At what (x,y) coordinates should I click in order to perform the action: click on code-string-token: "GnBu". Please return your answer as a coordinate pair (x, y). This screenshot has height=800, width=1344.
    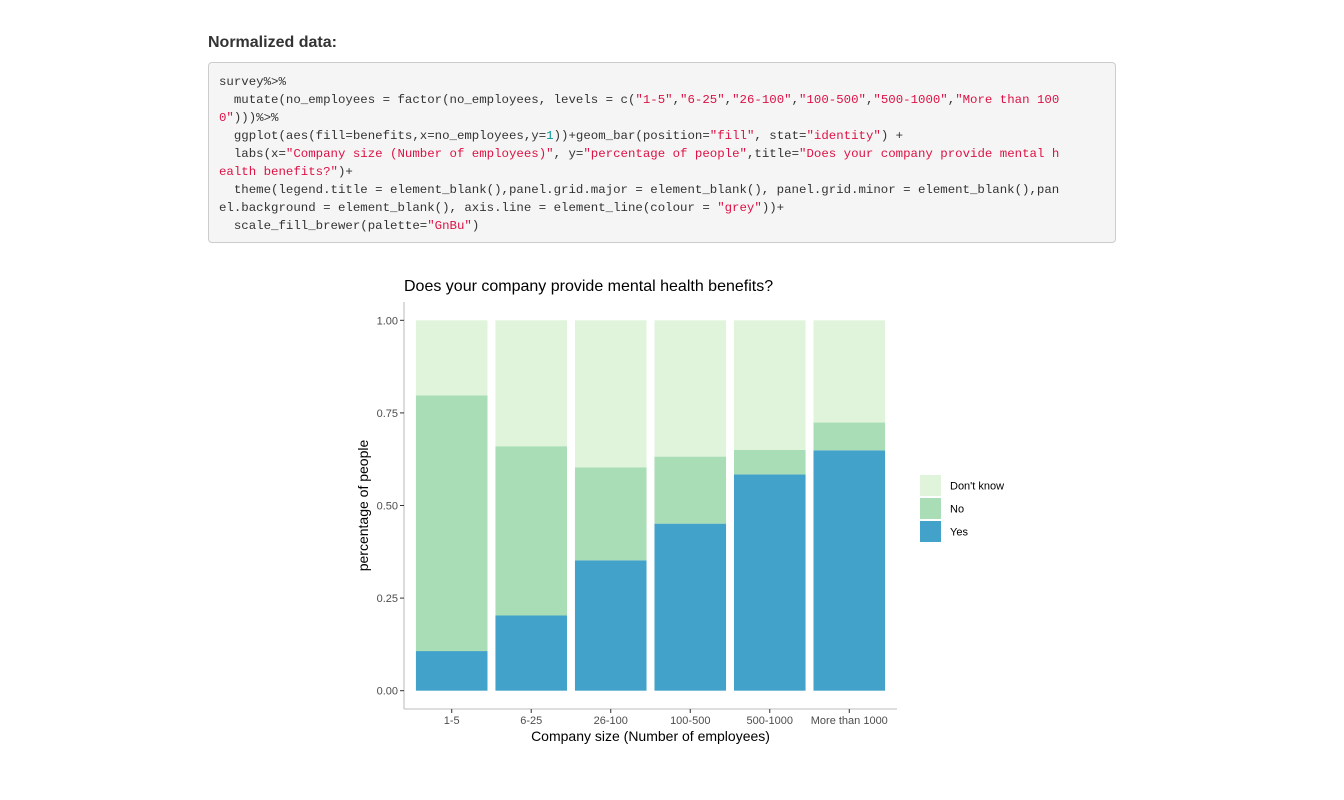
    Looking at the image, I should click on (449, 226).